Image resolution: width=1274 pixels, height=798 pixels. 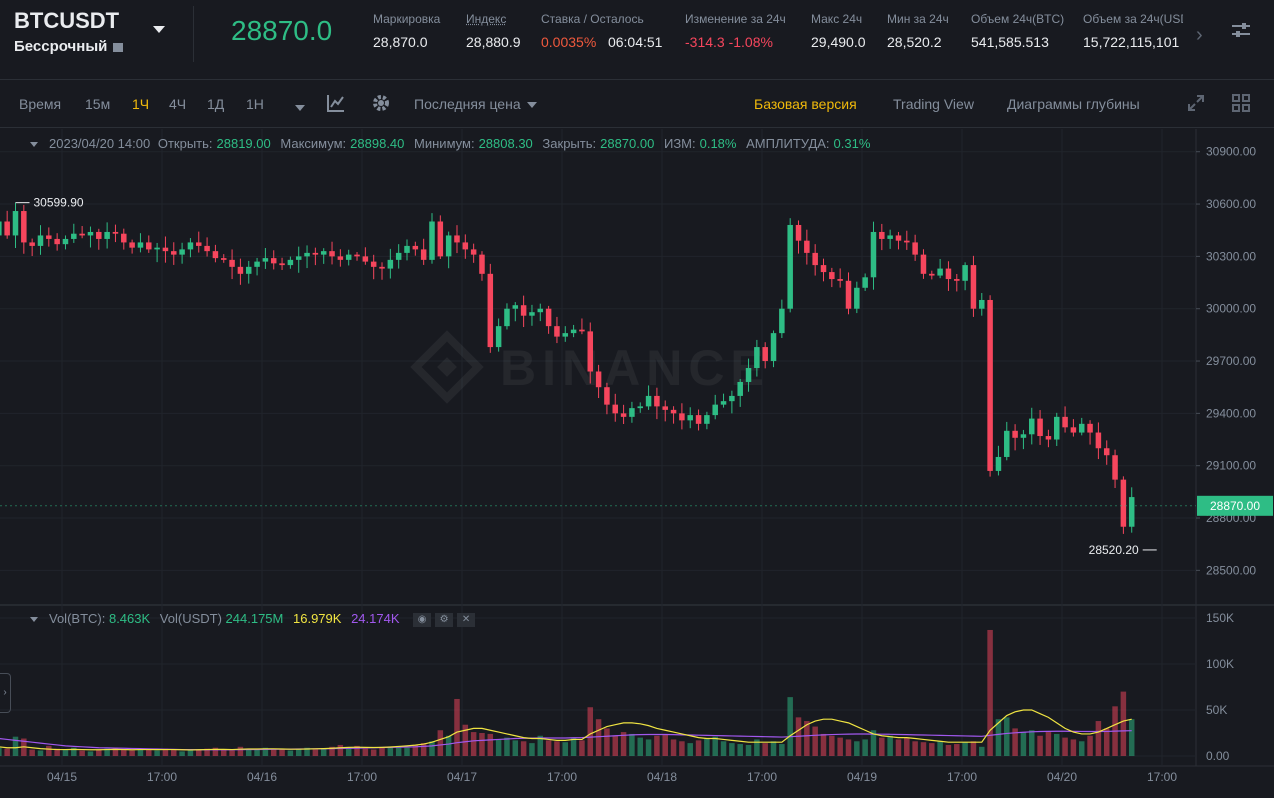 What do you see at coordinates (255, 104) in the screenshot?
I see `interval-1w: 1Н` at bounding box center [255, 104].